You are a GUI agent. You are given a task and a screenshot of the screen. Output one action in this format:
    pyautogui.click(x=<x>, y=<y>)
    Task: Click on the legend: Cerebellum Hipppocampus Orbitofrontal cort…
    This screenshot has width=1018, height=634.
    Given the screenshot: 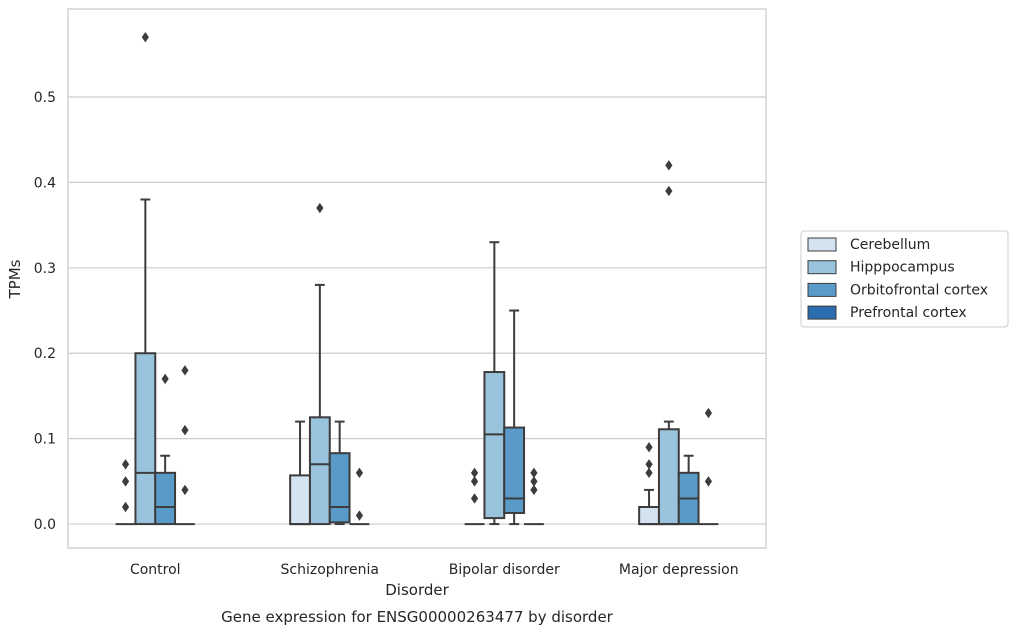 What is the action you would take?
    pyautogui.click(x=904, y=279)
    